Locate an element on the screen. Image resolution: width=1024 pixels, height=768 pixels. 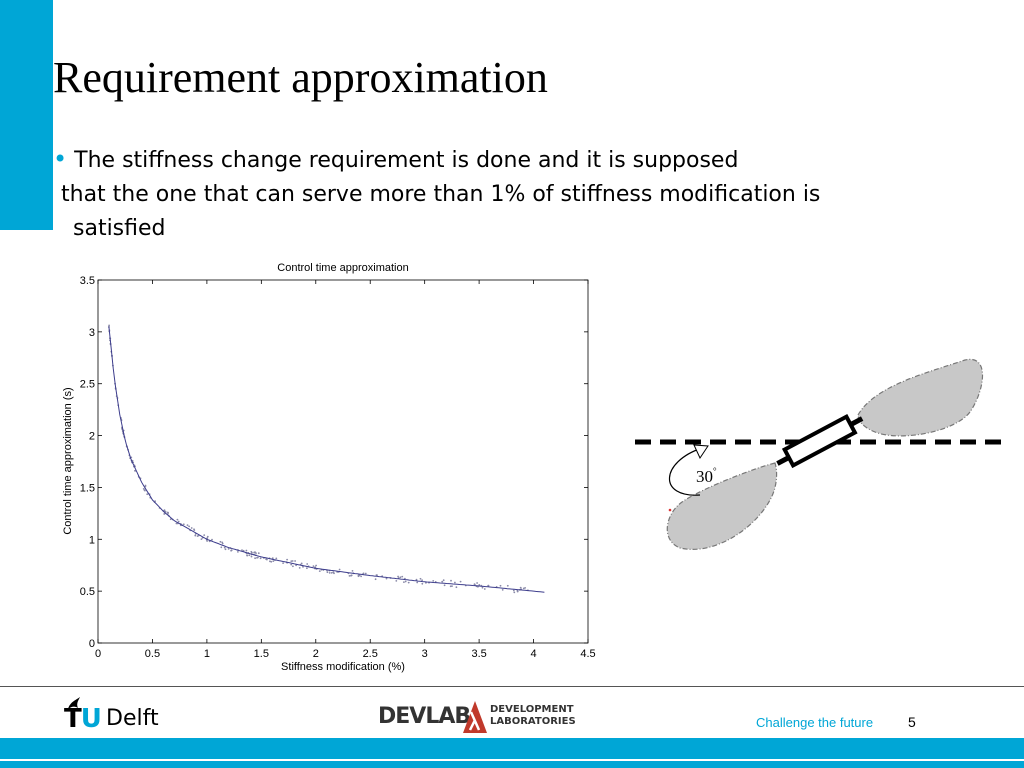
red-dot is located at coordinates (670, 510).